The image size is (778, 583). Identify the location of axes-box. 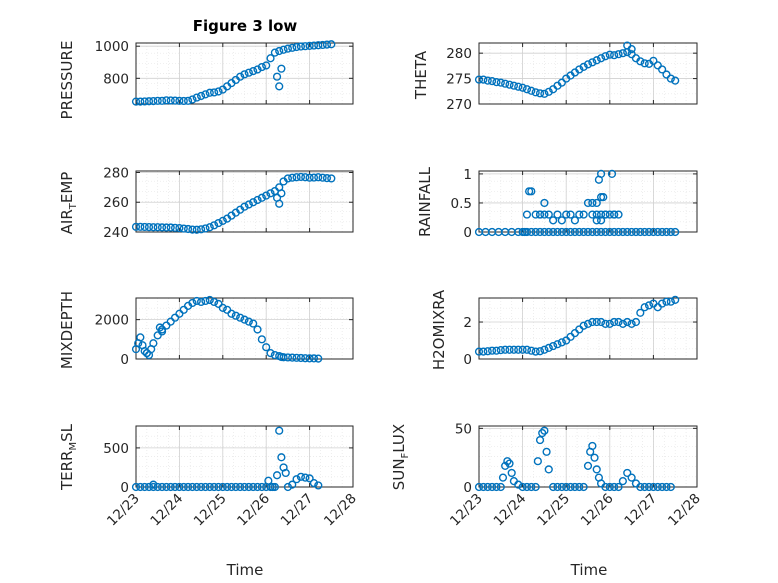
(588, 328).